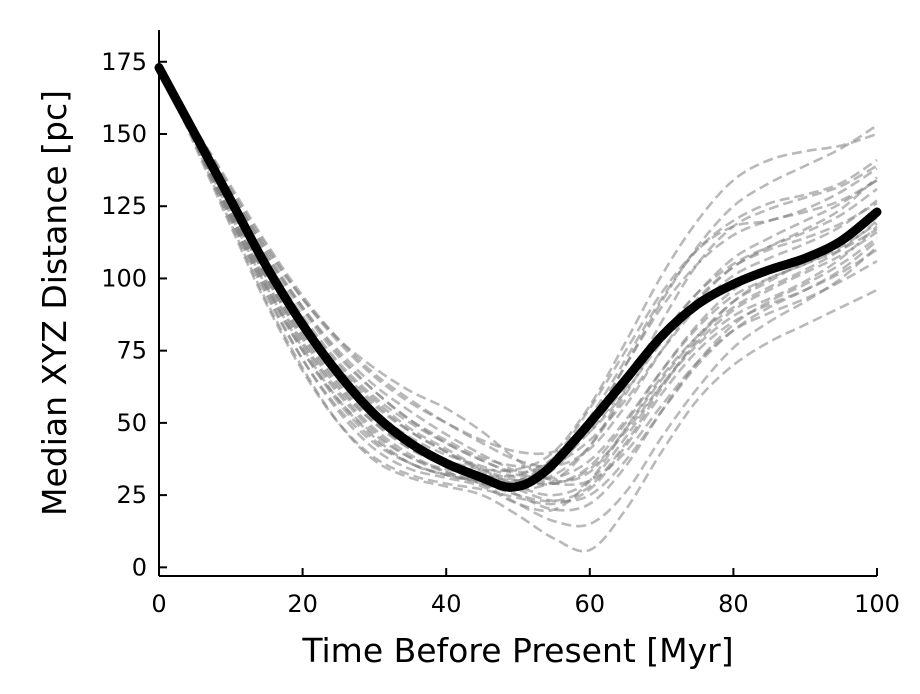  What do you see at coordinates (131, 423) in the screenshot?
I see `y-tick-label: 50` at bounding box center [131, 423].